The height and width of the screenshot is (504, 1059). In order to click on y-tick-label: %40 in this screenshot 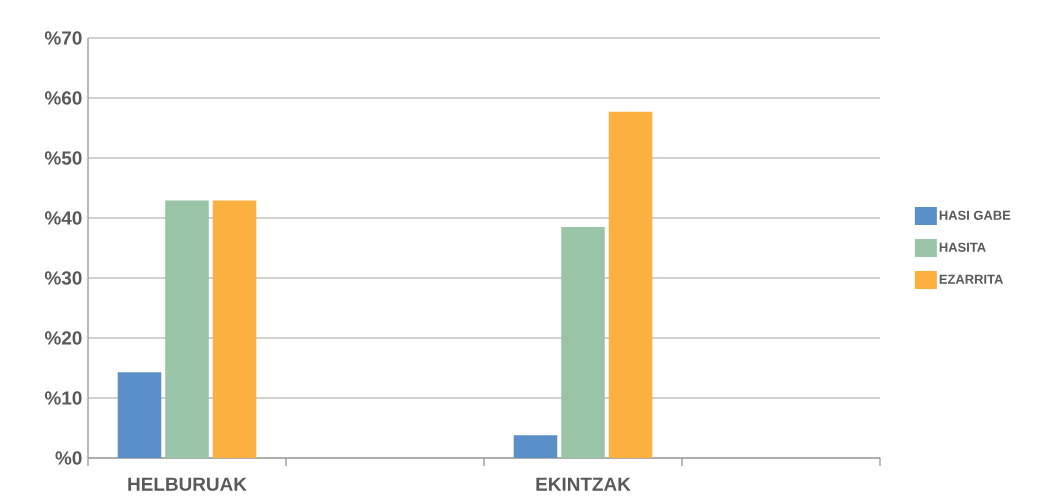, I will do `click(63, 218)`.